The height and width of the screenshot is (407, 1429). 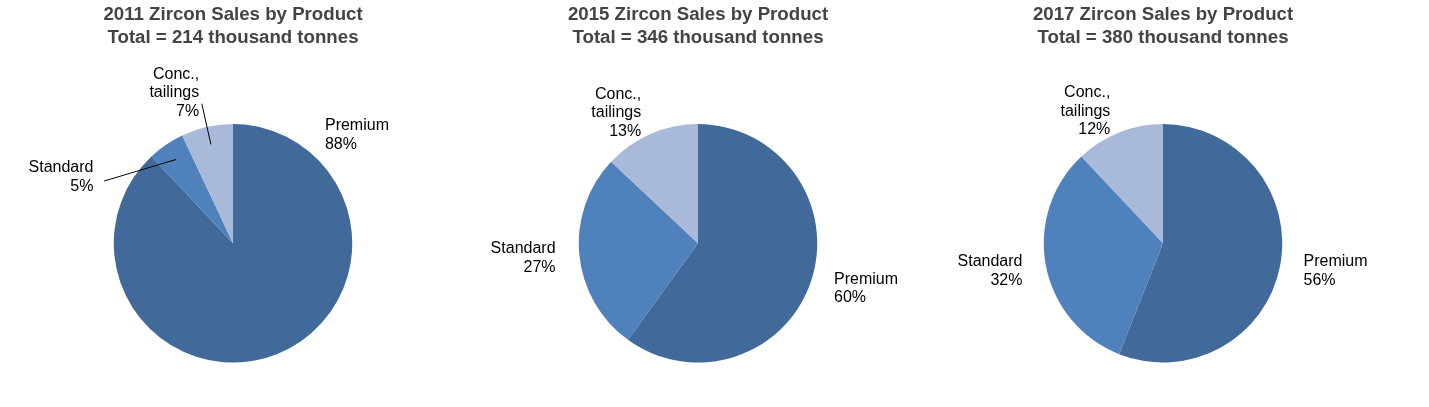 What do you see at coordinates (850, 297) in the screenshot?
I see `data-label: 60%` at bounding box center [850, 297].